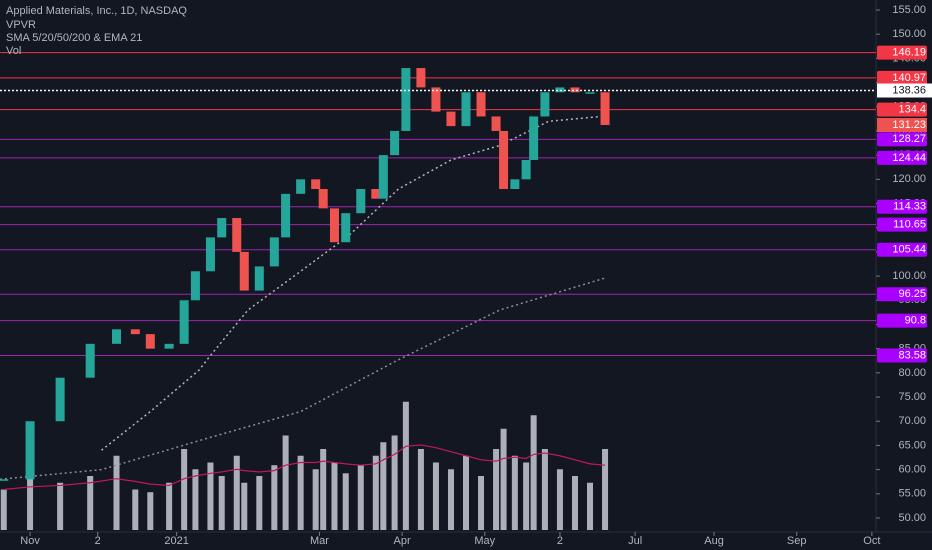 The image size is (932, 550). What do you see at coordinates (96, 11) in the screenshot?
I see `chart-title: Applied Materials, Inc., 1D, NASDAQ` at bounding box center [96, 11].